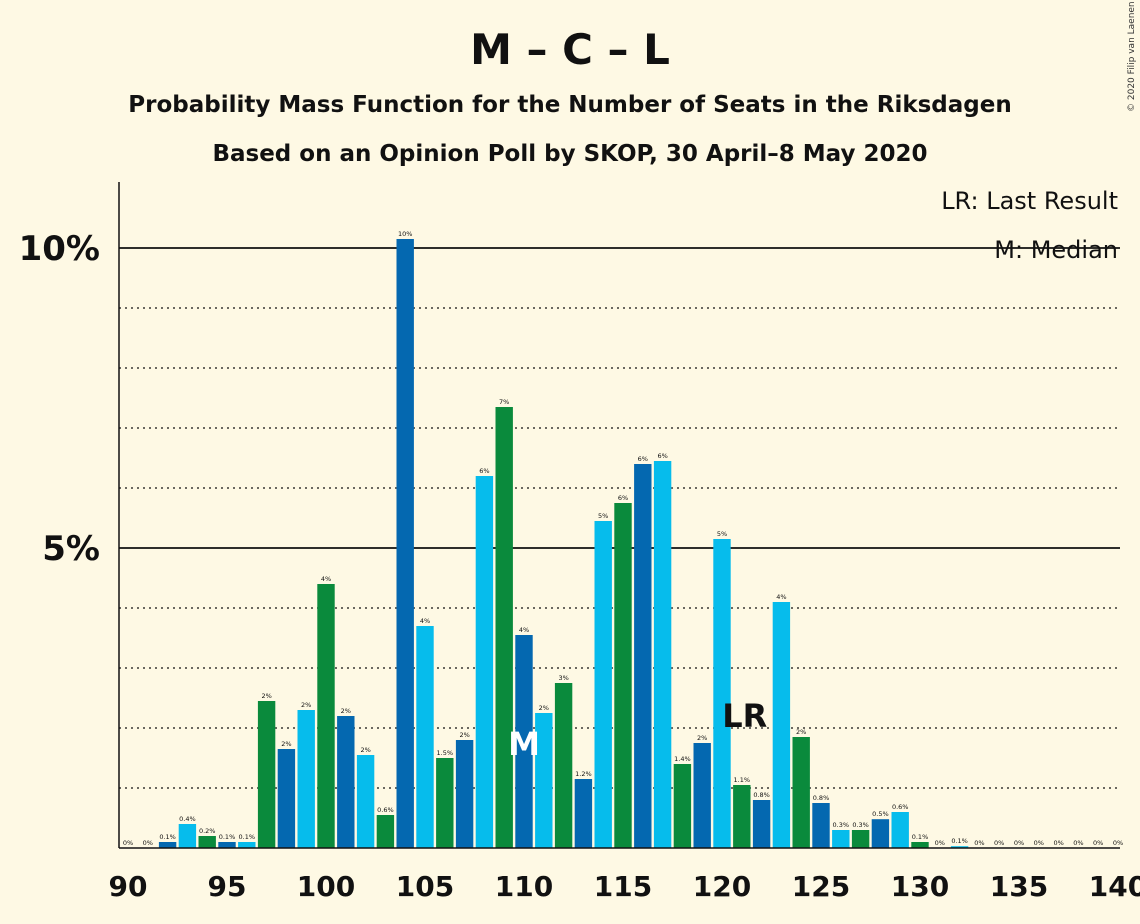  Describe the element at coordinates (207, 831) in the screenshot. I see `bar-value-label: 0.2%` at that location.